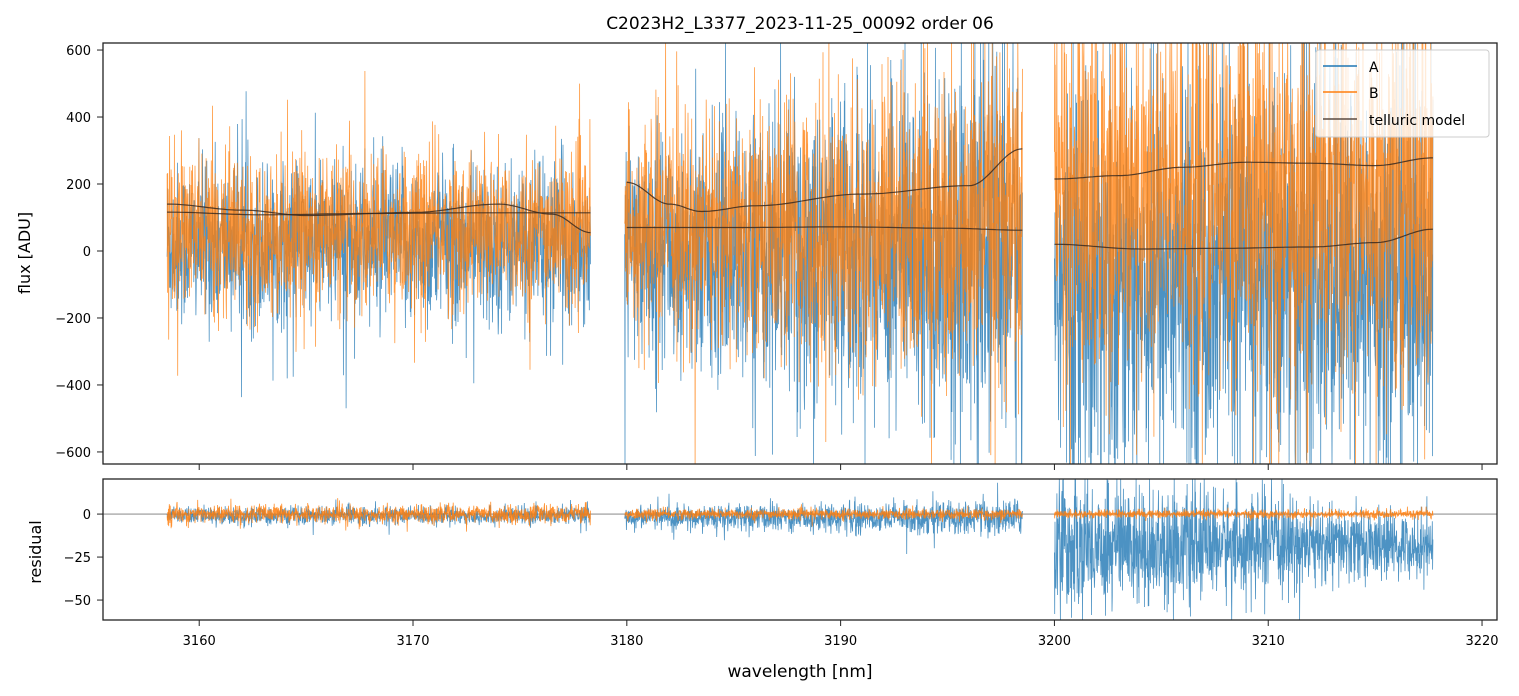  Describe the element at coordinates (1054, 641) in the screenshot. I see `x-tick-label: 3200` at that location.